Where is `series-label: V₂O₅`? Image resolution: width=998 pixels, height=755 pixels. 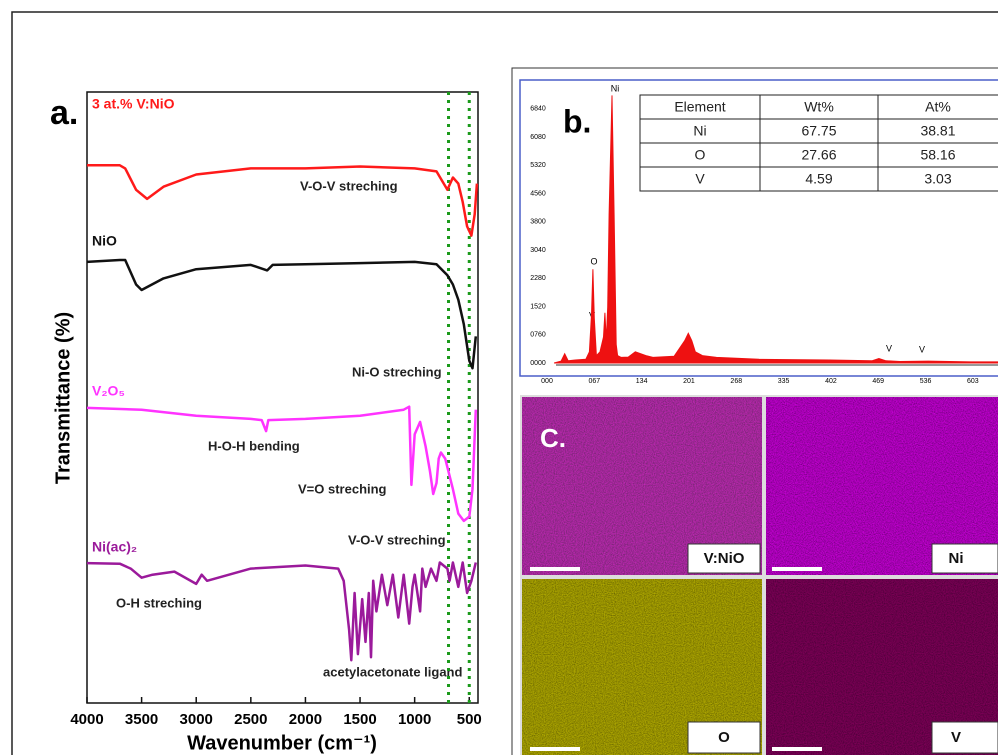 series-label: V₂O₅ is located at coordinates (108, 391).